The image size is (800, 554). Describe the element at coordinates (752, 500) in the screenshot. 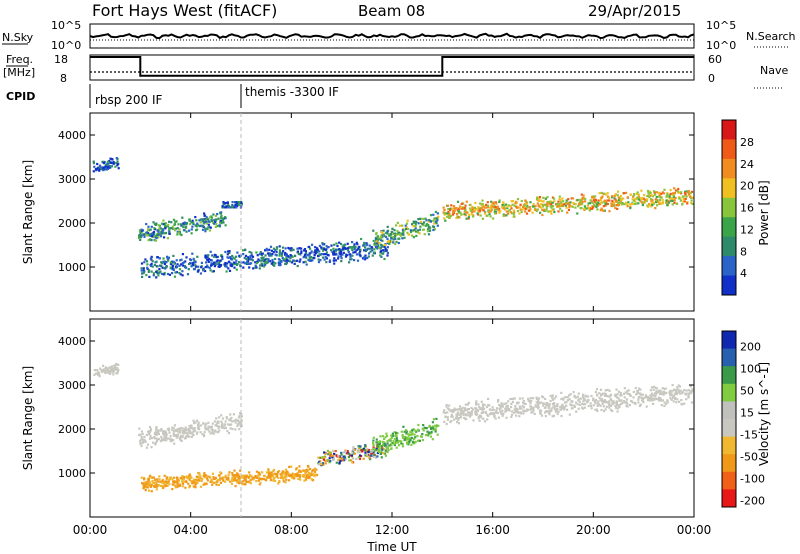

I see `velocity-colorbar-tick-7: -200` at that location.